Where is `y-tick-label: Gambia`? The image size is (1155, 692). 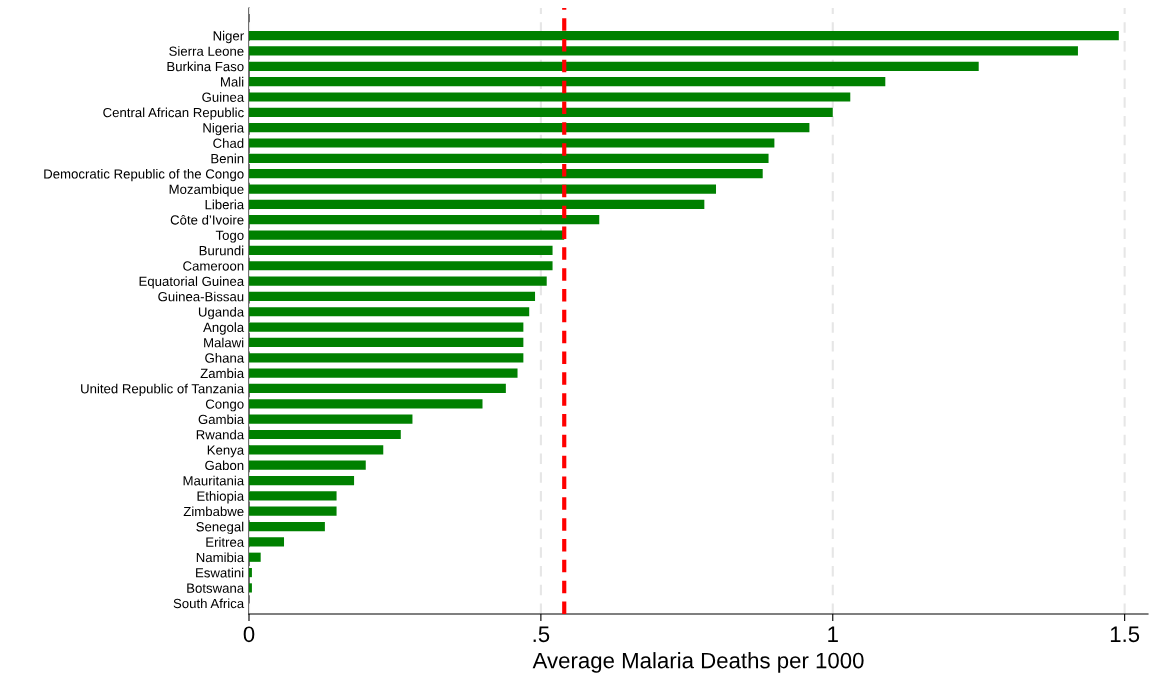 y-tick-label: Gambia is located at coordinates (221, 419).